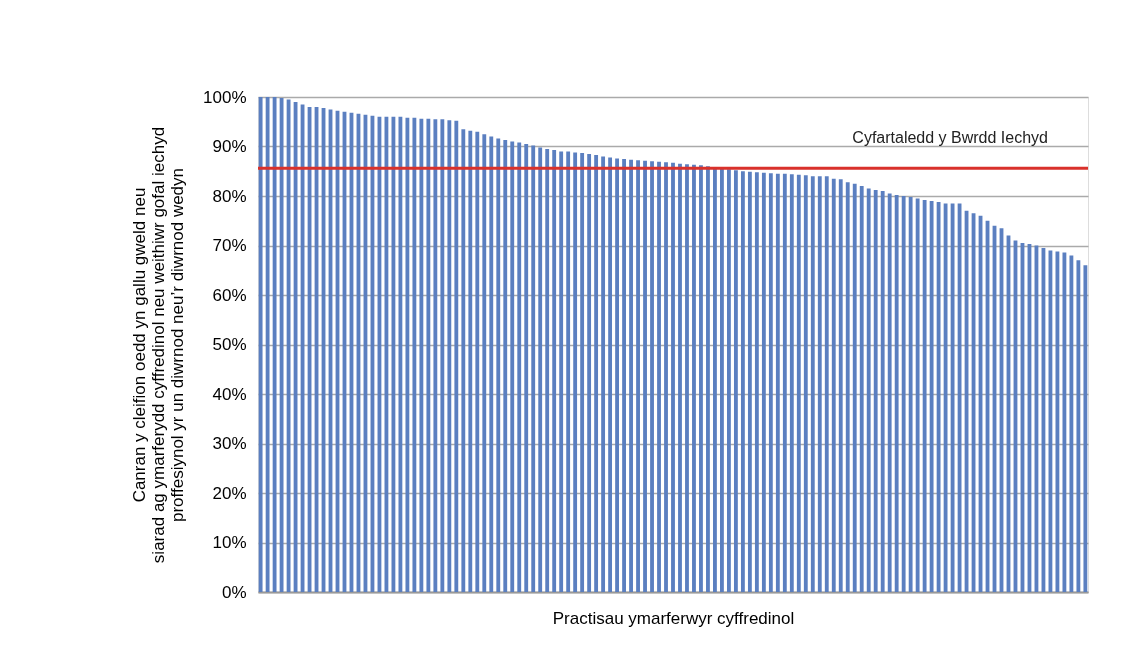  Describe the element at coordinates (229, 493) in the screenshot. I see `y-tick-label: 20%` at that location.